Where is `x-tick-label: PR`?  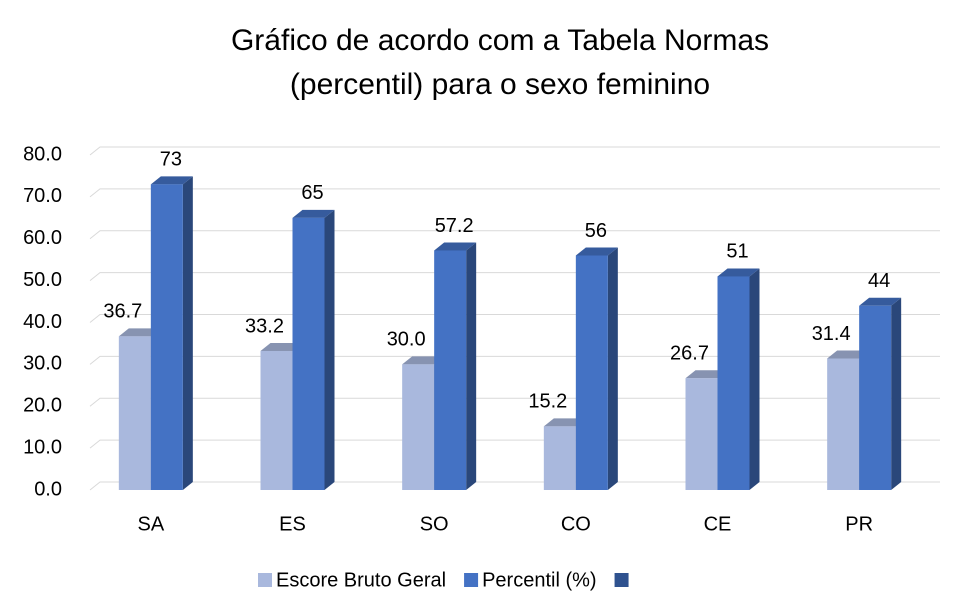 x-tick-label: PR is located at coordinates (859, 524).